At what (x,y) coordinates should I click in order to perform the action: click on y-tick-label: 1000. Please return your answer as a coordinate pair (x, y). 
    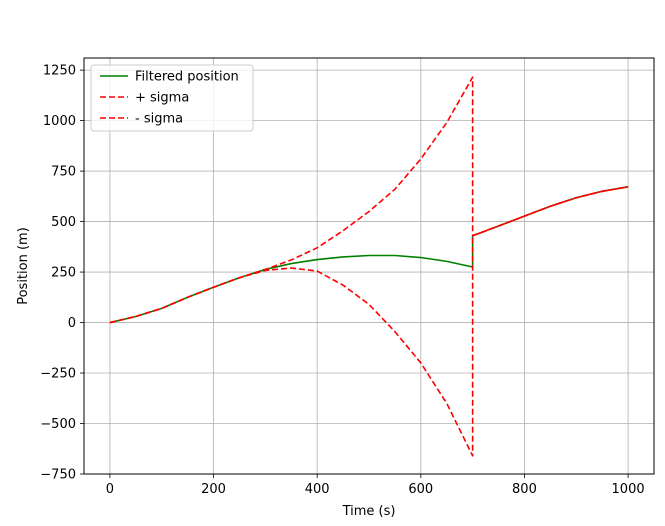
    Looking at the image, I should click on (59, 121).